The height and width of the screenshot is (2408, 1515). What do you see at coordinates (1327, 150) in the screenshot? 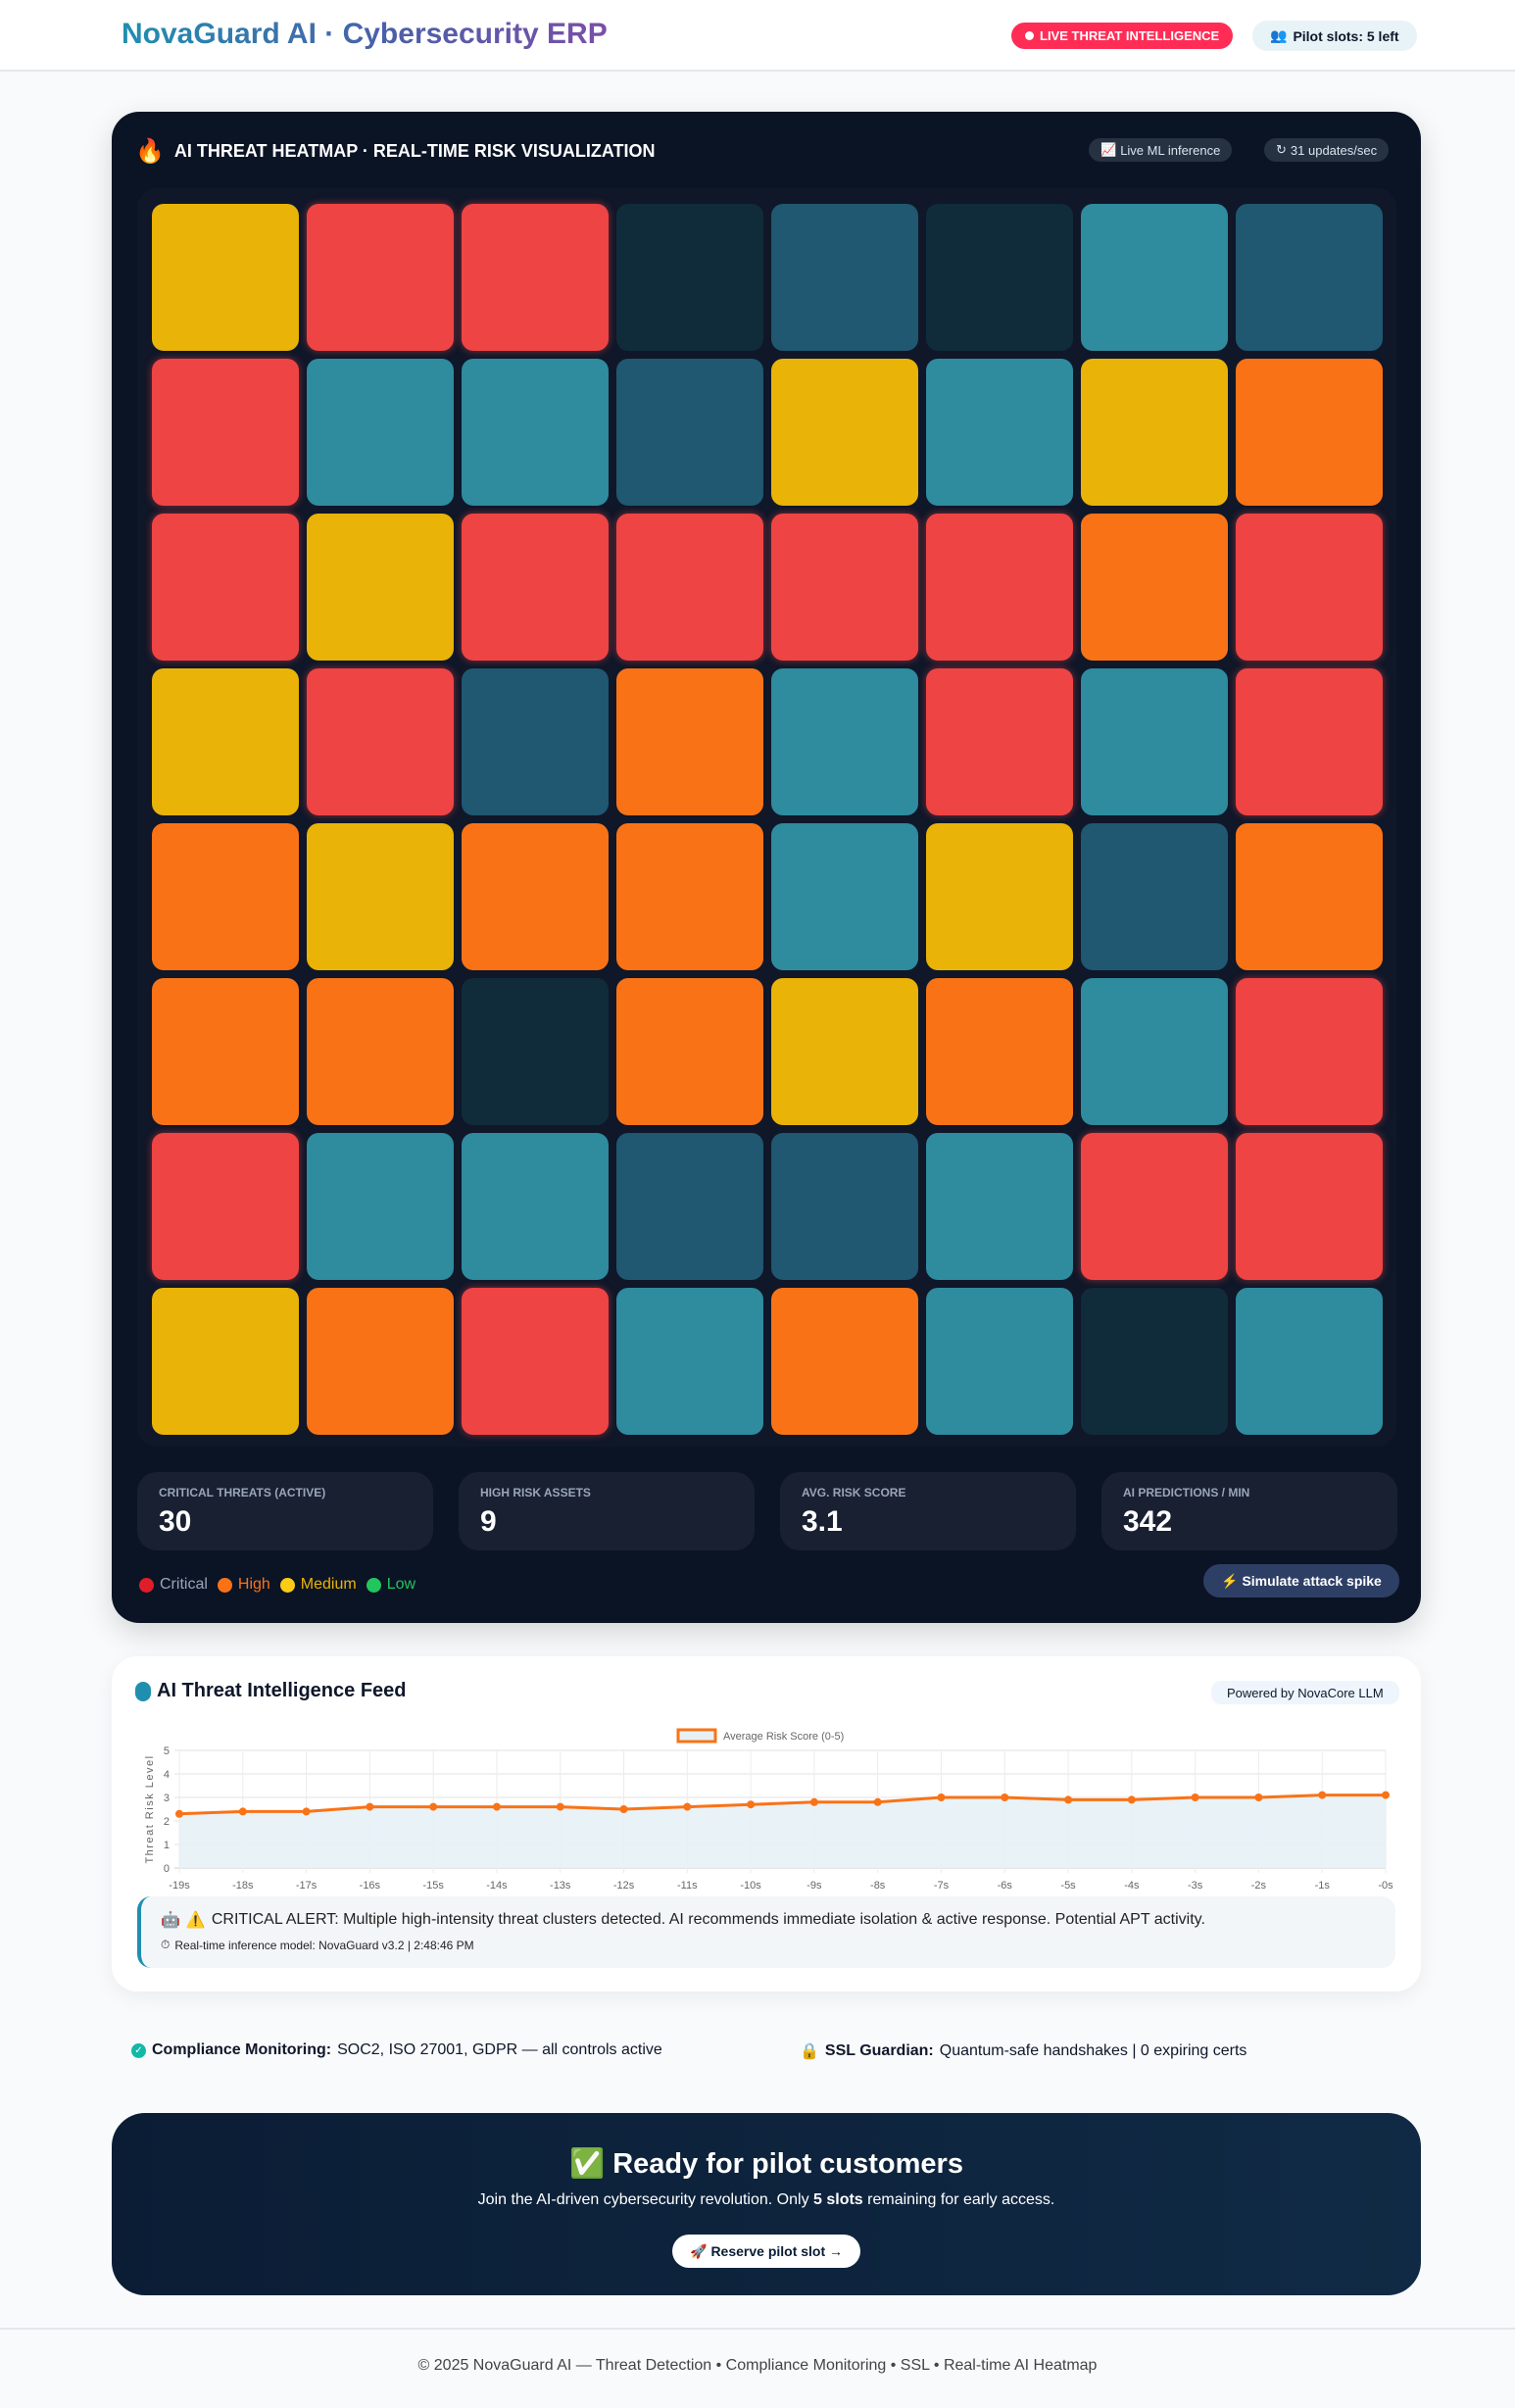
I see `updates-chip: ↻ 31 updates/sec` at bounding box center [1327, 150].